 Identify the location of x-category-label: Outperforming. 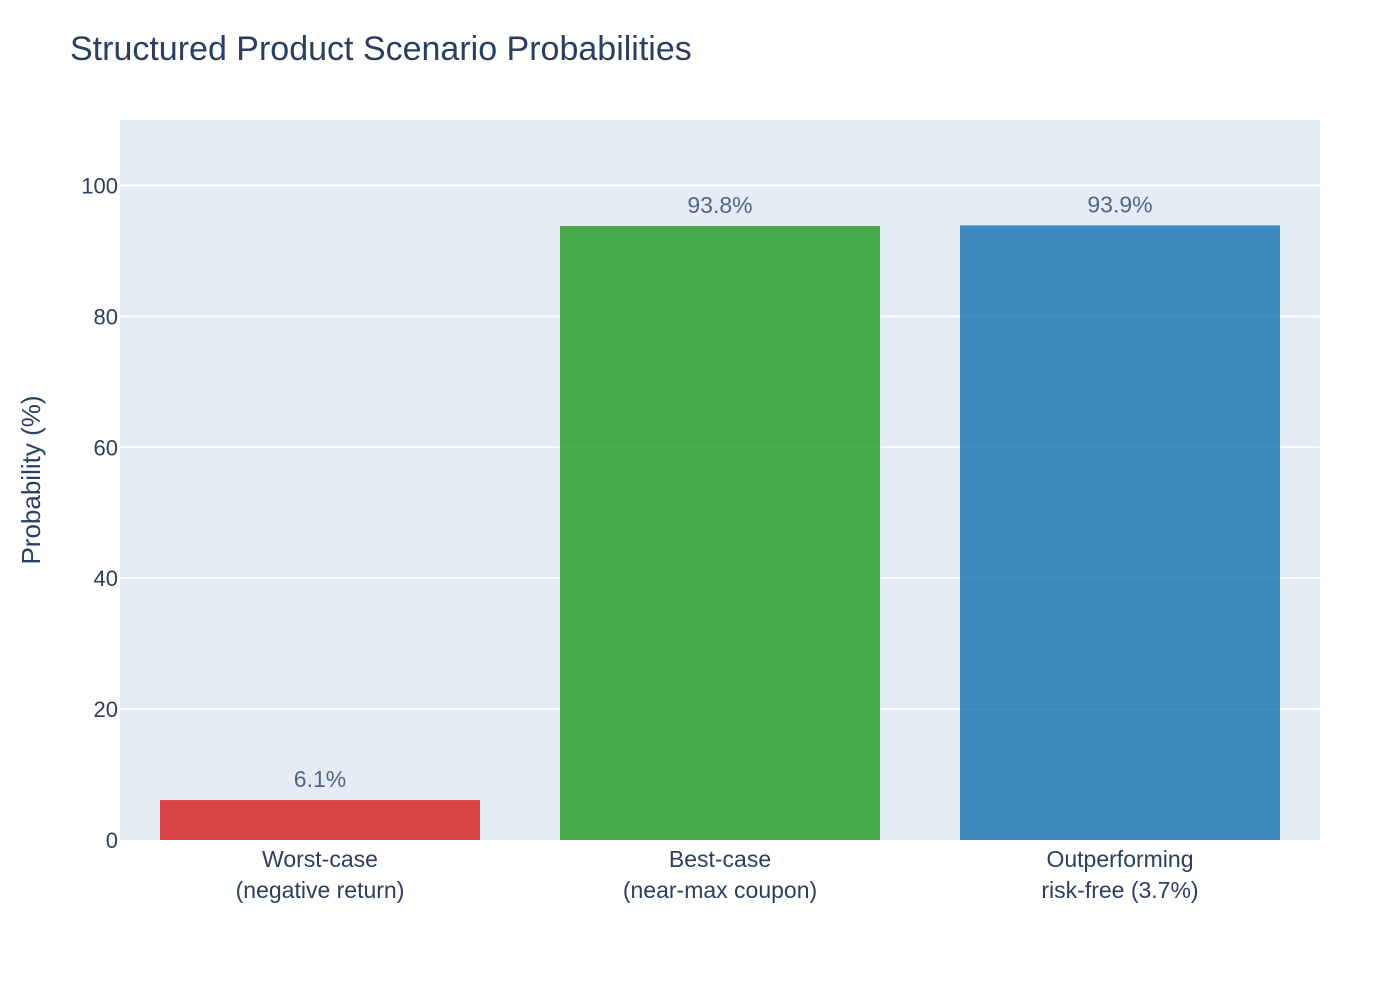
(1119, 859).